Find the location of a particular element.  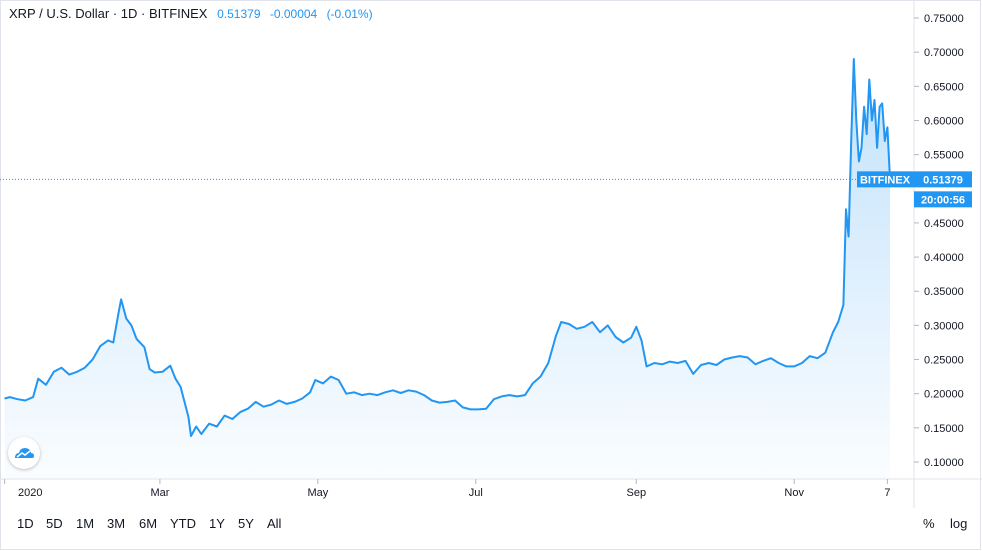

exchange-label: BITFINEX is located at coordinates (178, 13).